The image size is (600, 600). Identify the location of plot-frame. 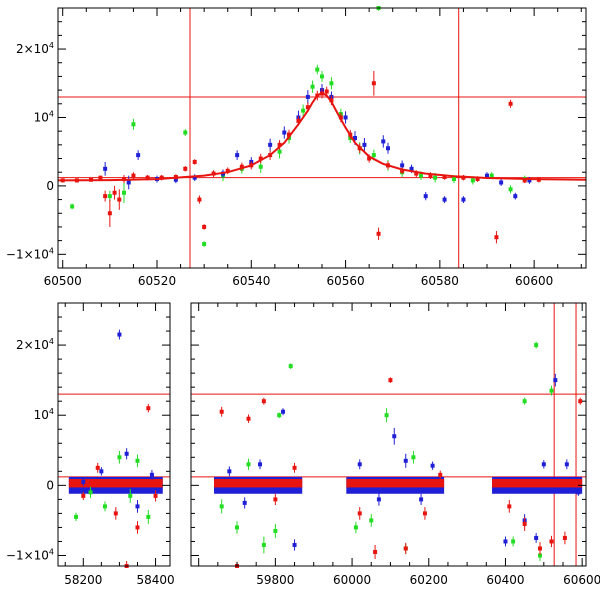
(114, 434).